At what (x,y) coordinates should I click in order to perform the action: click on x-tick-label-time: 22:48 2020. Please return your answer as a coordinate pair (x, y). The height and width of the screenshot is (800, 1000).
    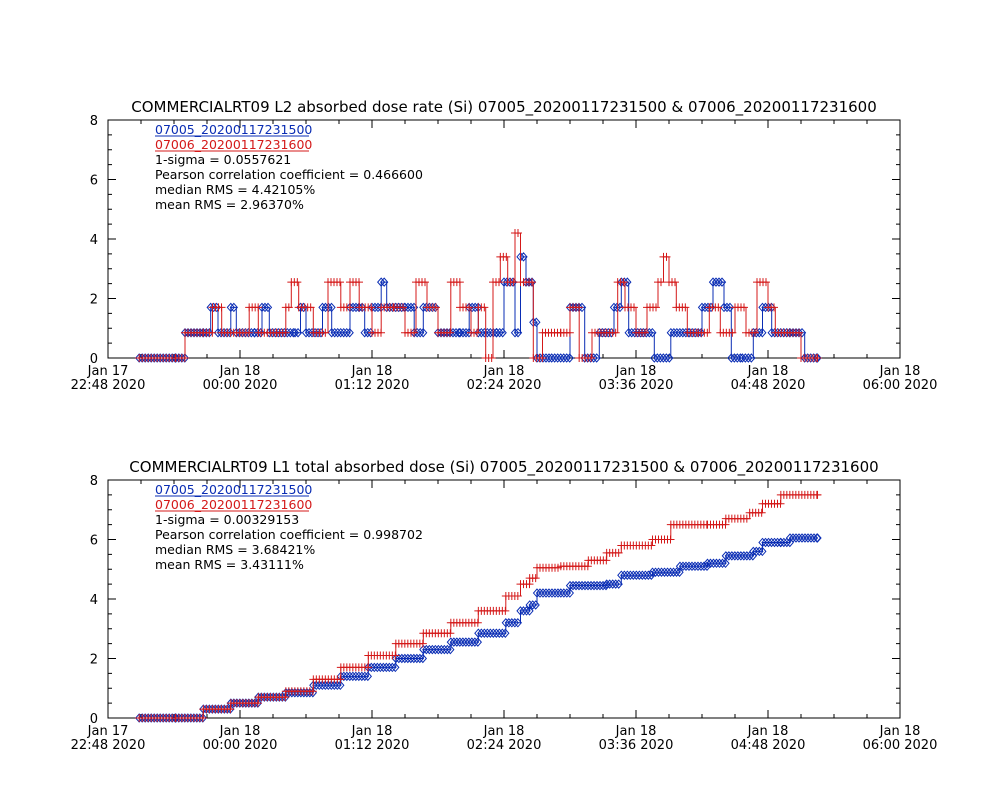
    Looking at the image, I should click on (108, 385).